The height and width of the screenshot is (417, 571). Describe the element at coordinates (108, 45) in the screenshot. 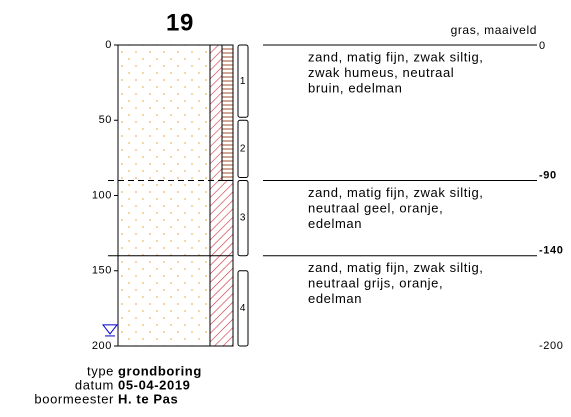

I see `depth-tick-label: 0` at that location.